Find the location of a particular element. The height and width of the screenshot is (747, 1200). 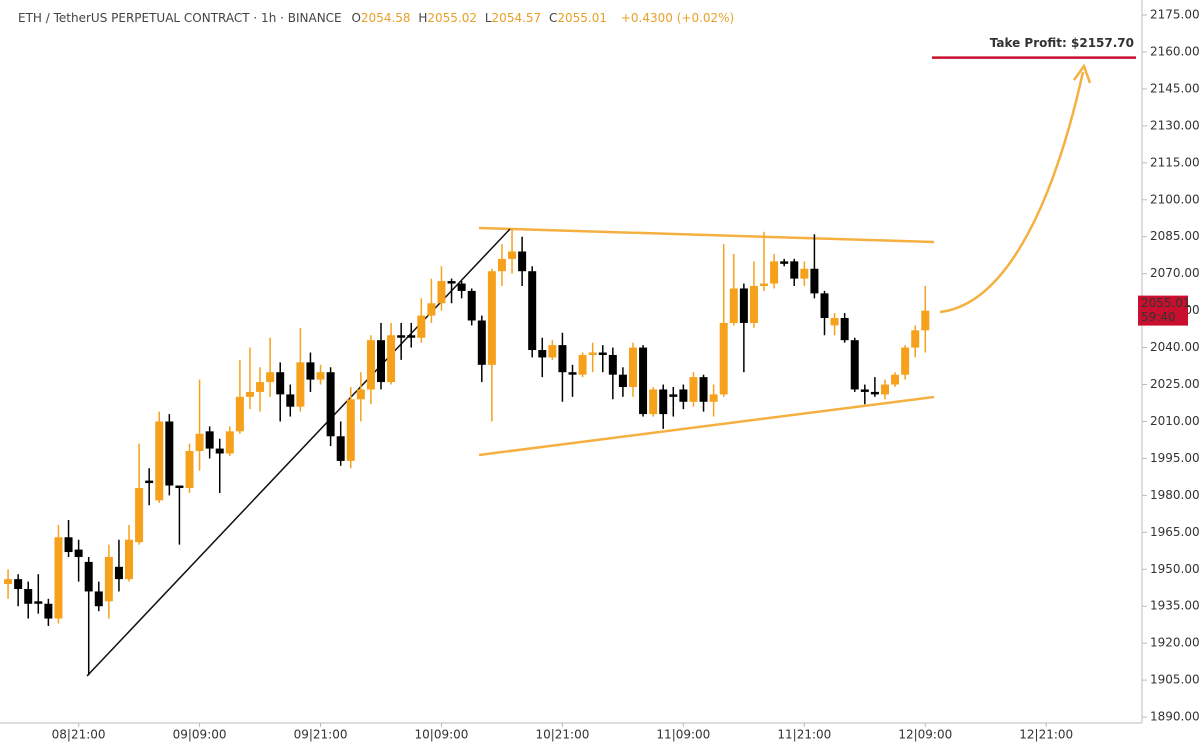

y-tick-label: 1980.00 is located at coordinates (1175, 495).